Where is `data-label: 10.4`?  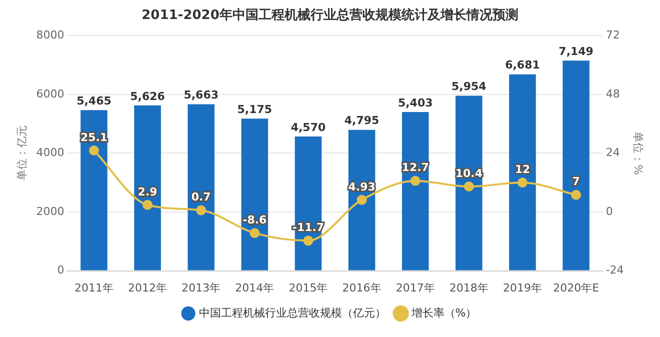
data-label: 10.4 is located at coordinates (469, 173).